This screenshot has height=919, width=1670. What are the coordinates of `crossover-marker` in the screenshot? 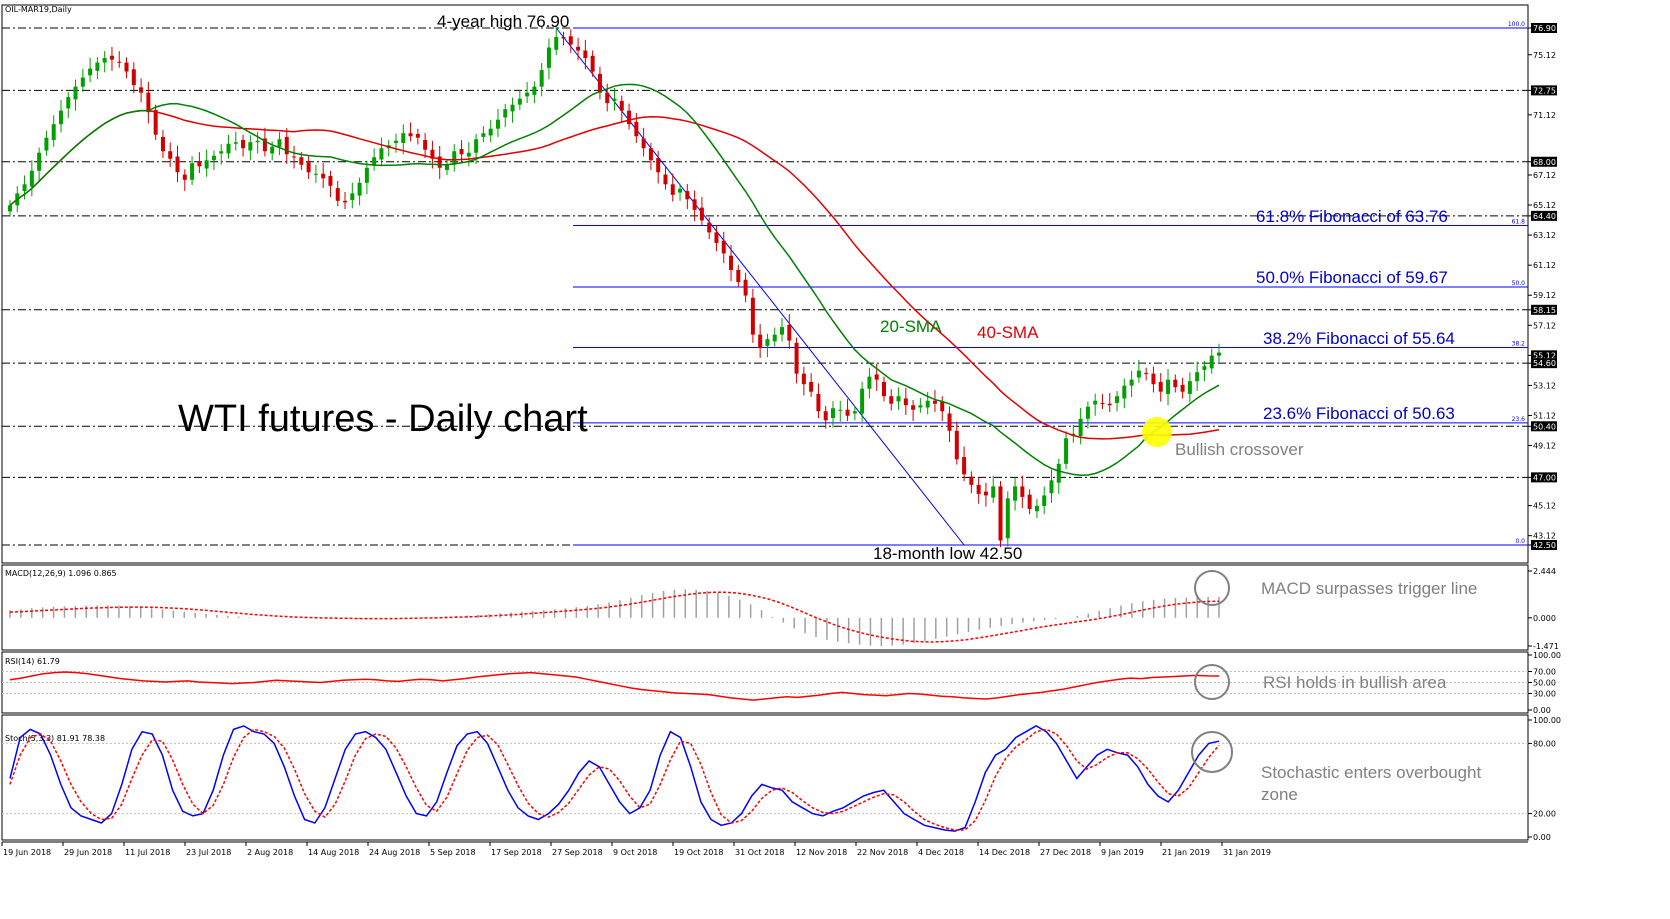 It's located at (1157, 432).